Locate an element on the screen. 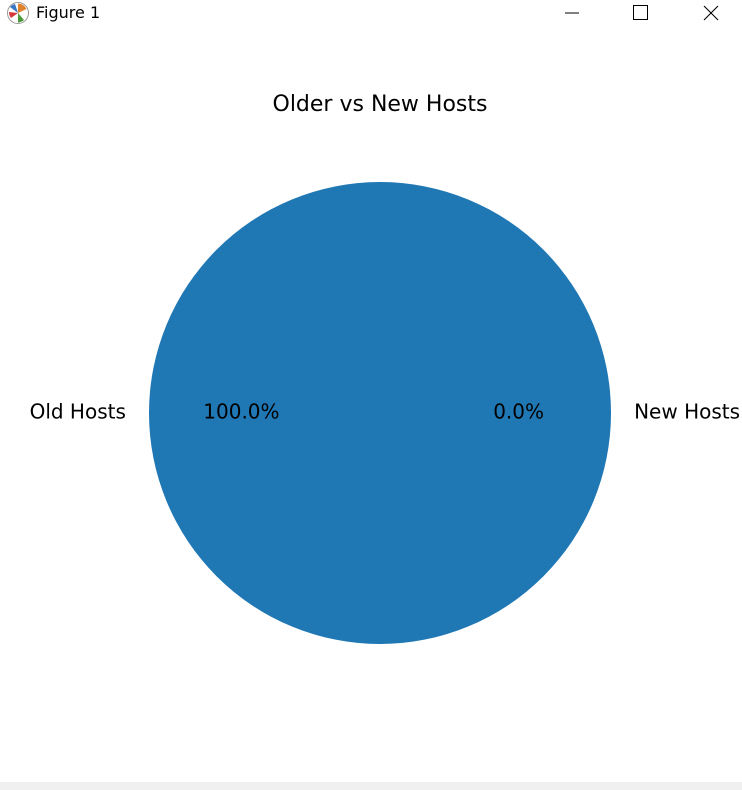  pie-slice-labels: Old Hosts New Hosts is located at coordinates (385, 412).